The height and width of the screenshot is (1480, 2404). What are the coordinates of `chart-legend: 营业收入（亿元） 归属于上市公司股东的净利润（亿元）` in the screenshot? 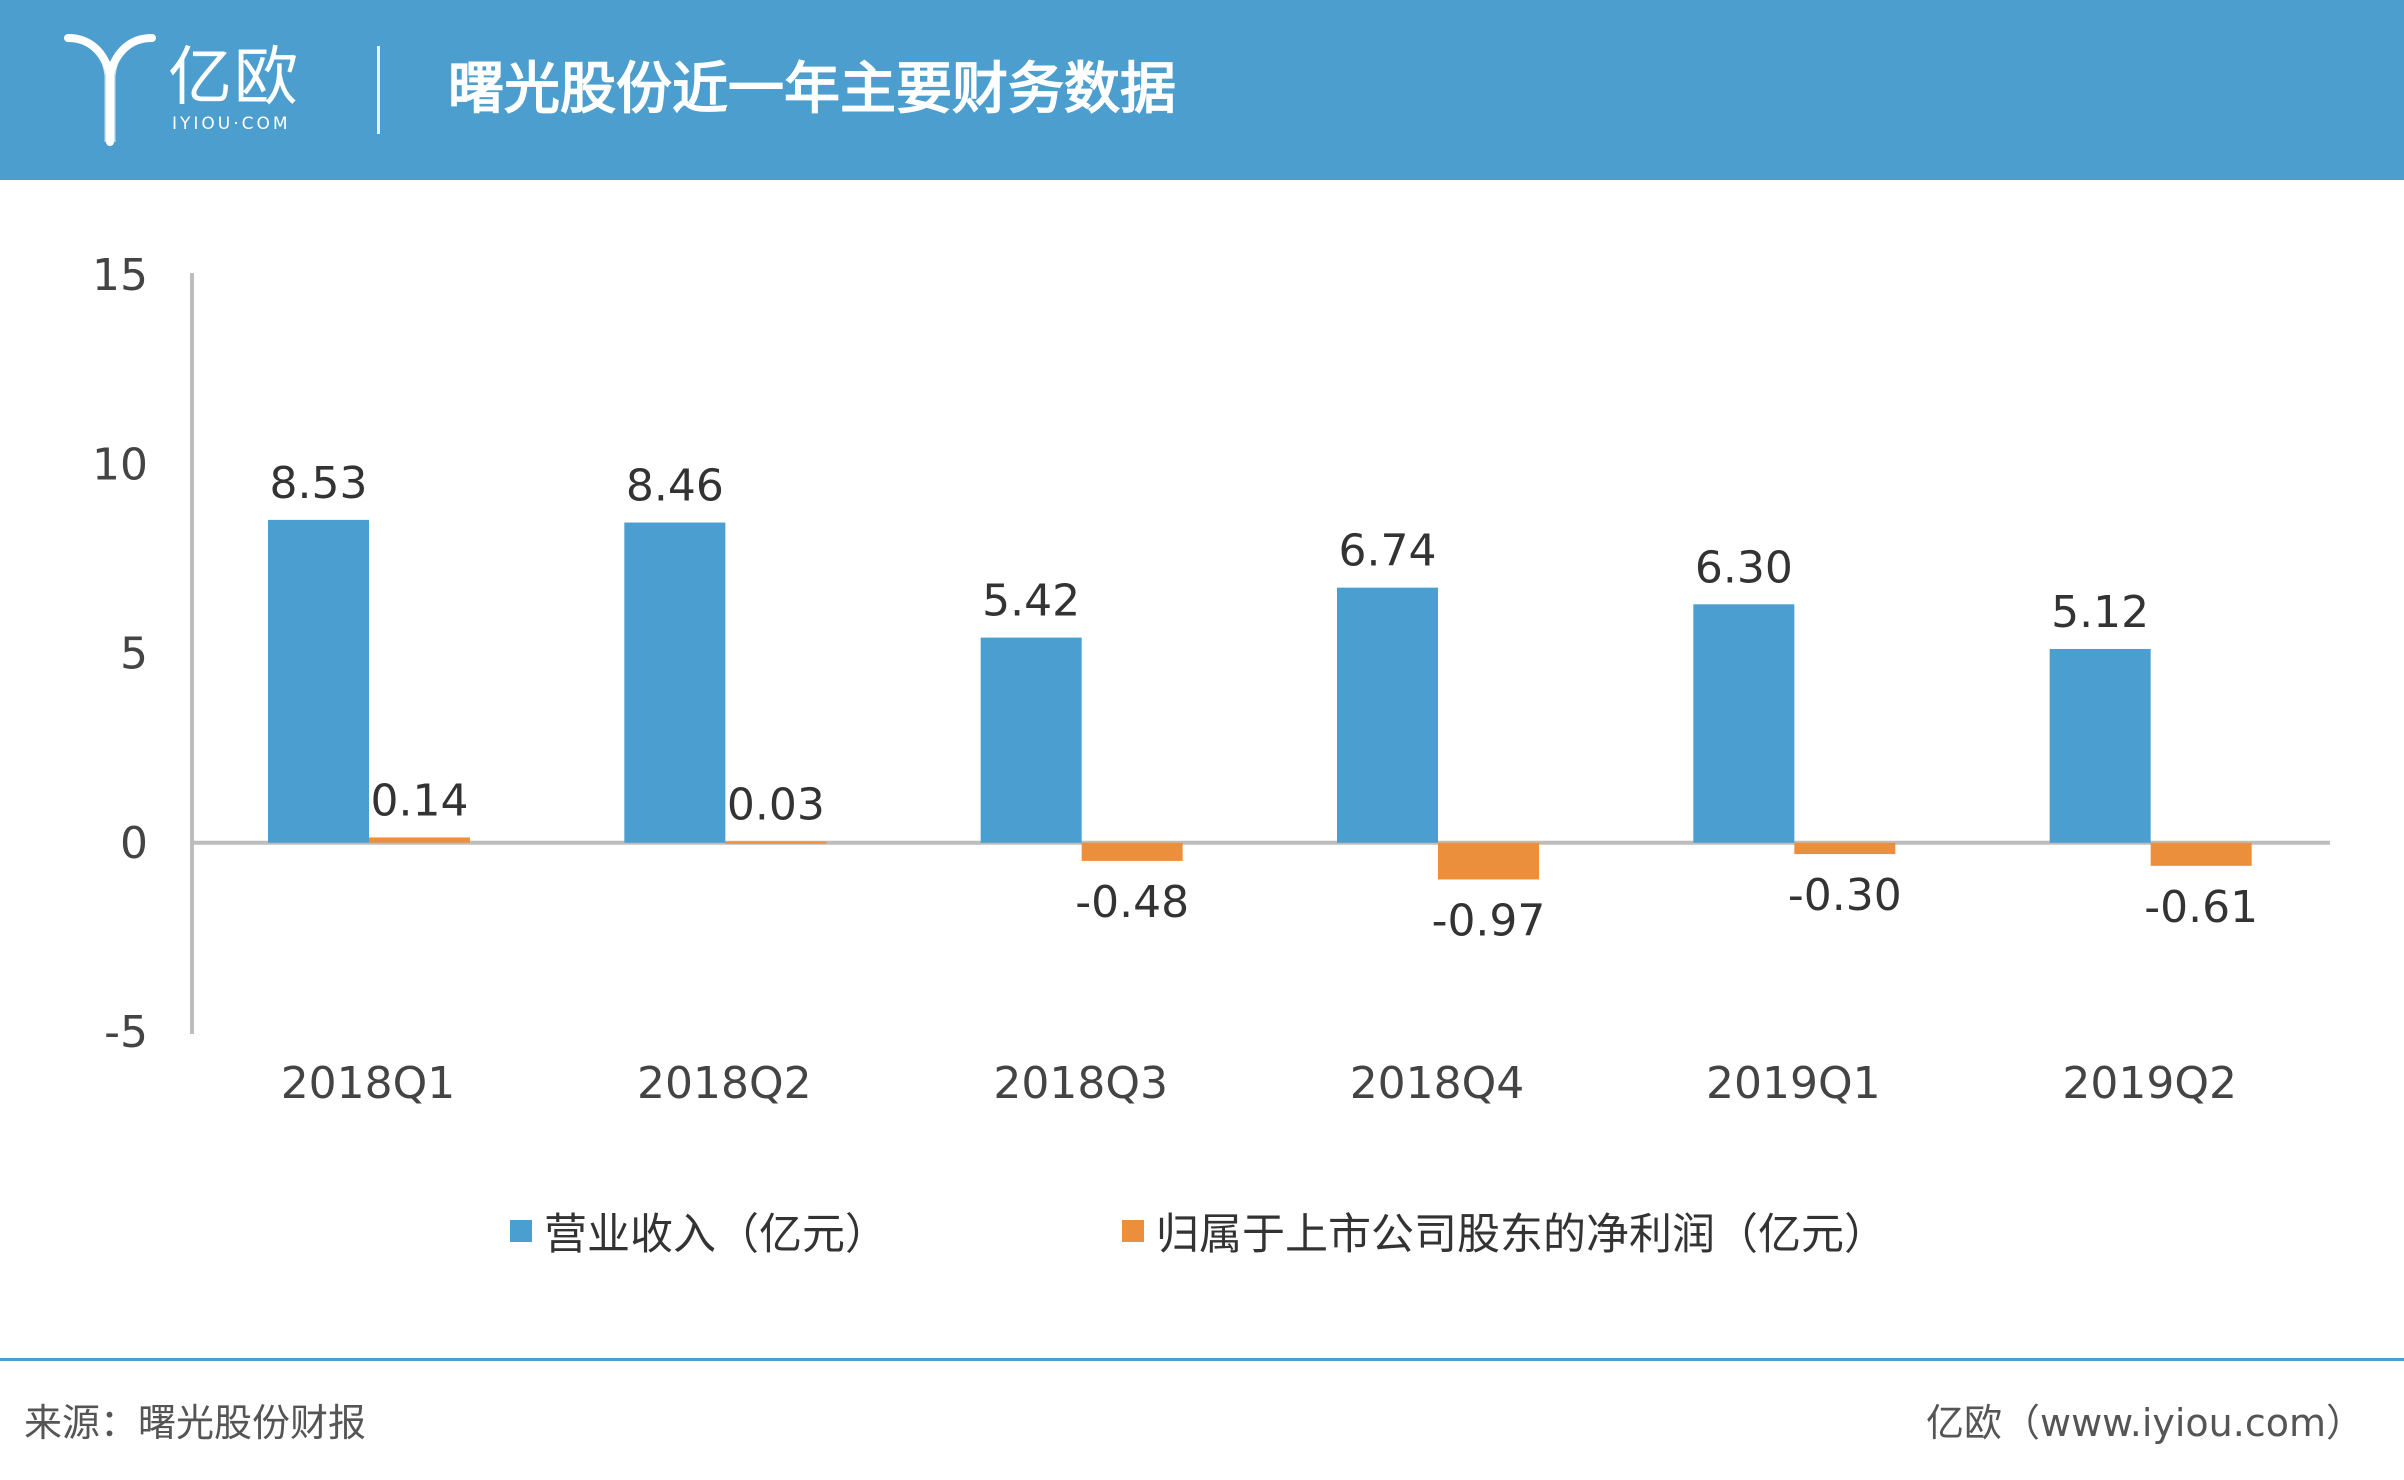 It's located at (1202, 1231).